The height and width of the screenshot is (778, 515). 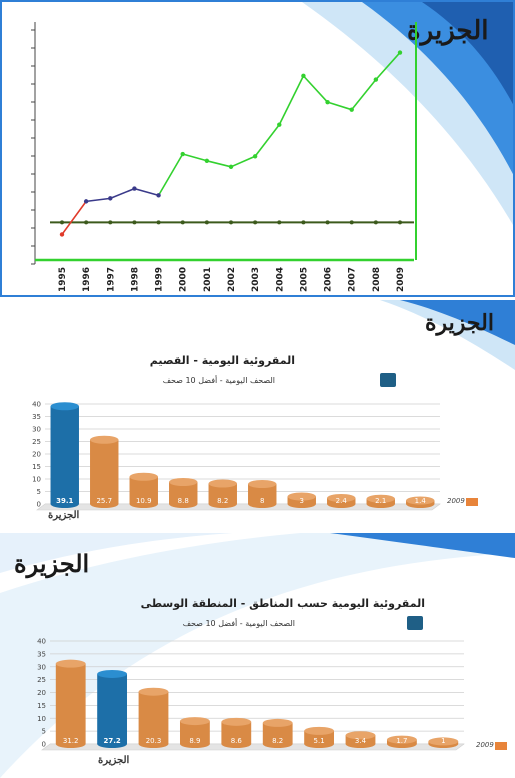 I want to click on x-tick-label: 2005, so click(x=304, y=279).